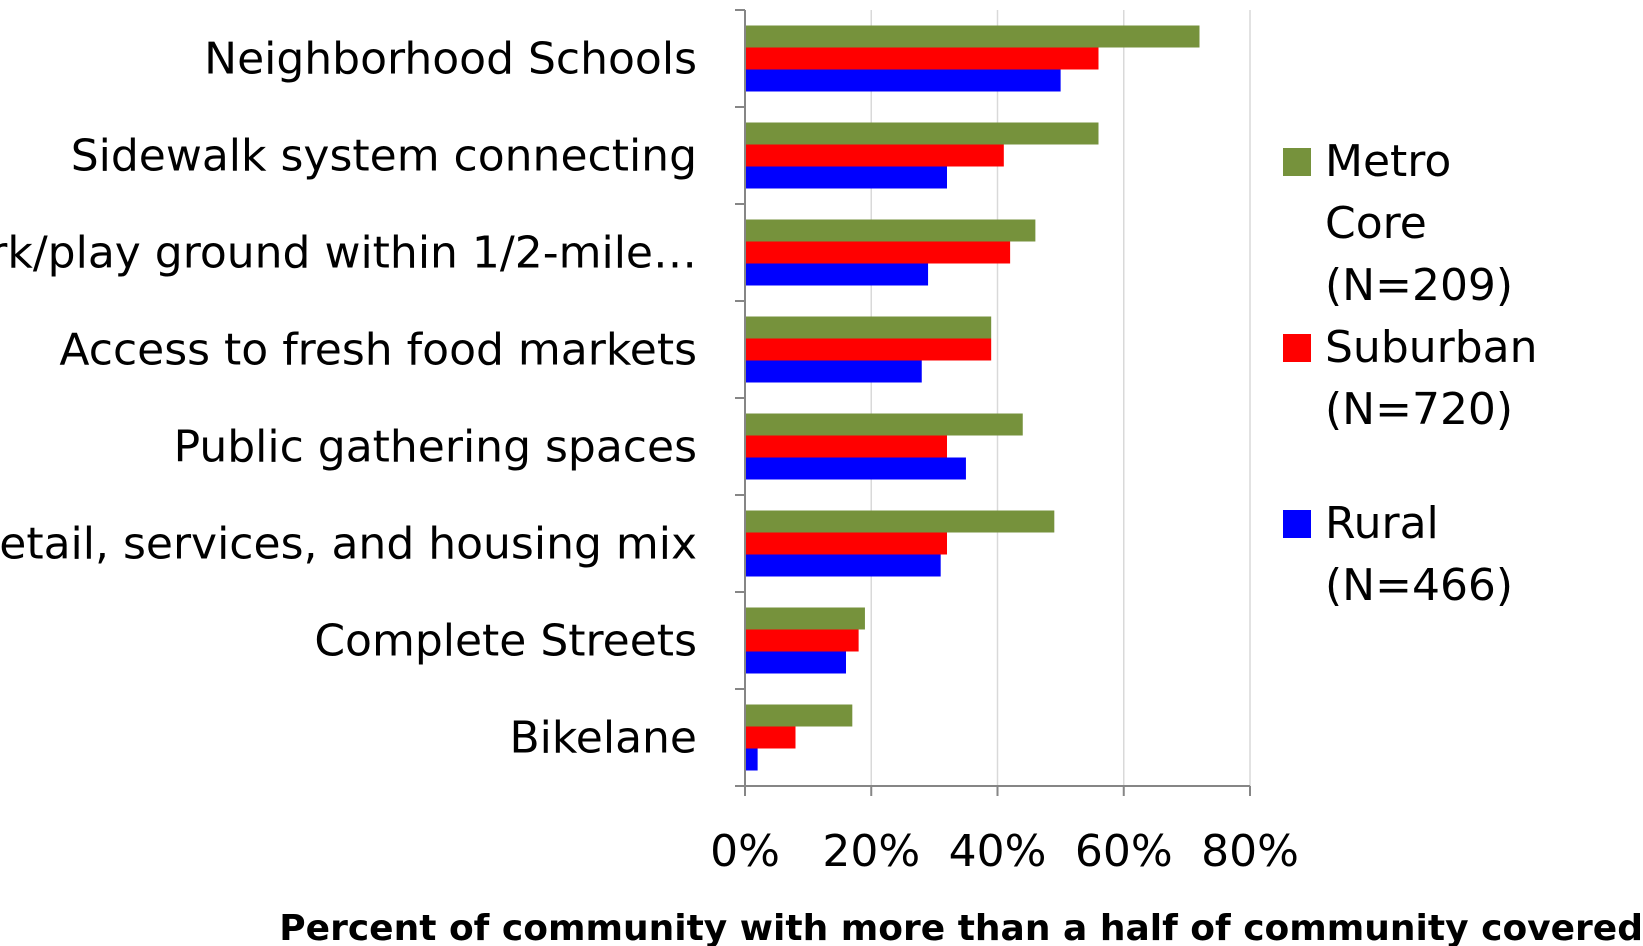  Describe the element at coordinates (998, 851) in the screenshot. I see `x-tick-label: 40%` at that location.